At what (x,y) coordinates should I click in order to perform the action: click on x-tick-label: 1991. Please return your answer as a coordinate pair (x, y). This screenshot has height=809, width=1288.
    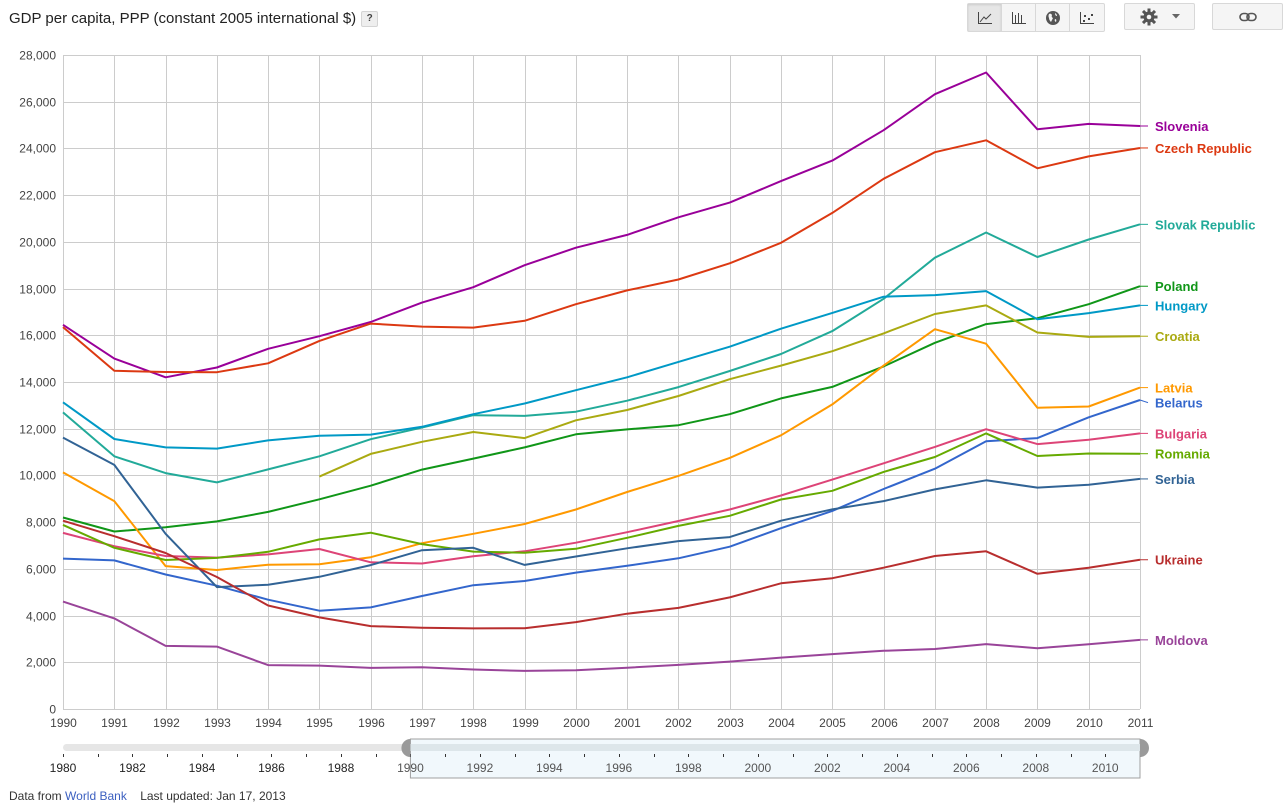
    Looking at the image, I should click on (114, 723).